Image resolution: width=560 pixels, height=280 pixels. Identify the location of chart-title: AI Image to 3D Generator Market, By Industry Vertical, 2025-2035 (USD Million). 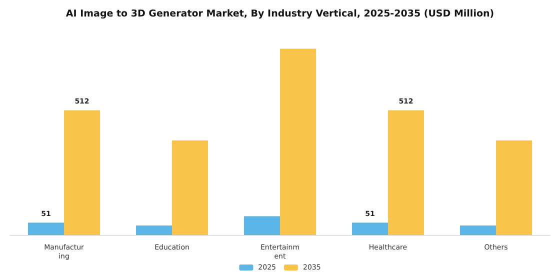
(280, 14).